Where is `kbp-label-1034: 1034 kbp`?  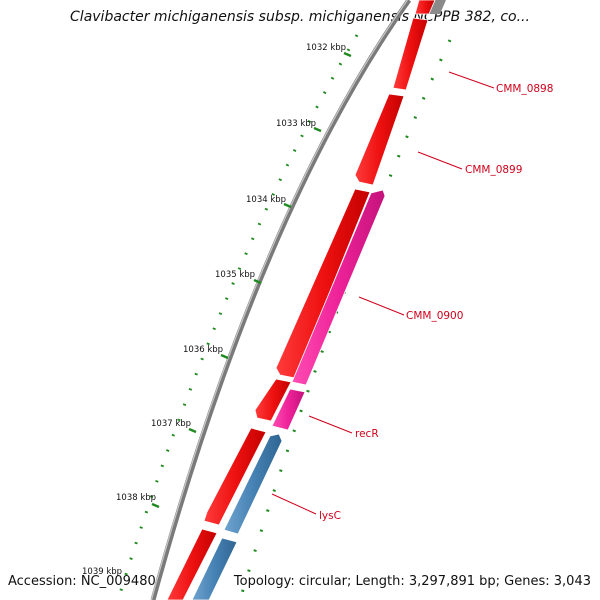 kbp-label-1034: 1034 kbp is located at coordinates (266, 200).